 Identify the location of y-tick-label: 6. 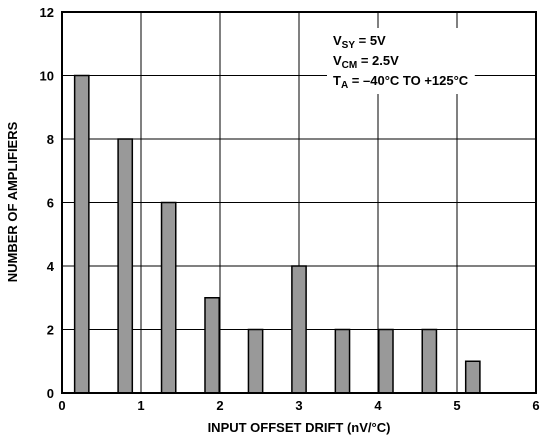
(50, 203).